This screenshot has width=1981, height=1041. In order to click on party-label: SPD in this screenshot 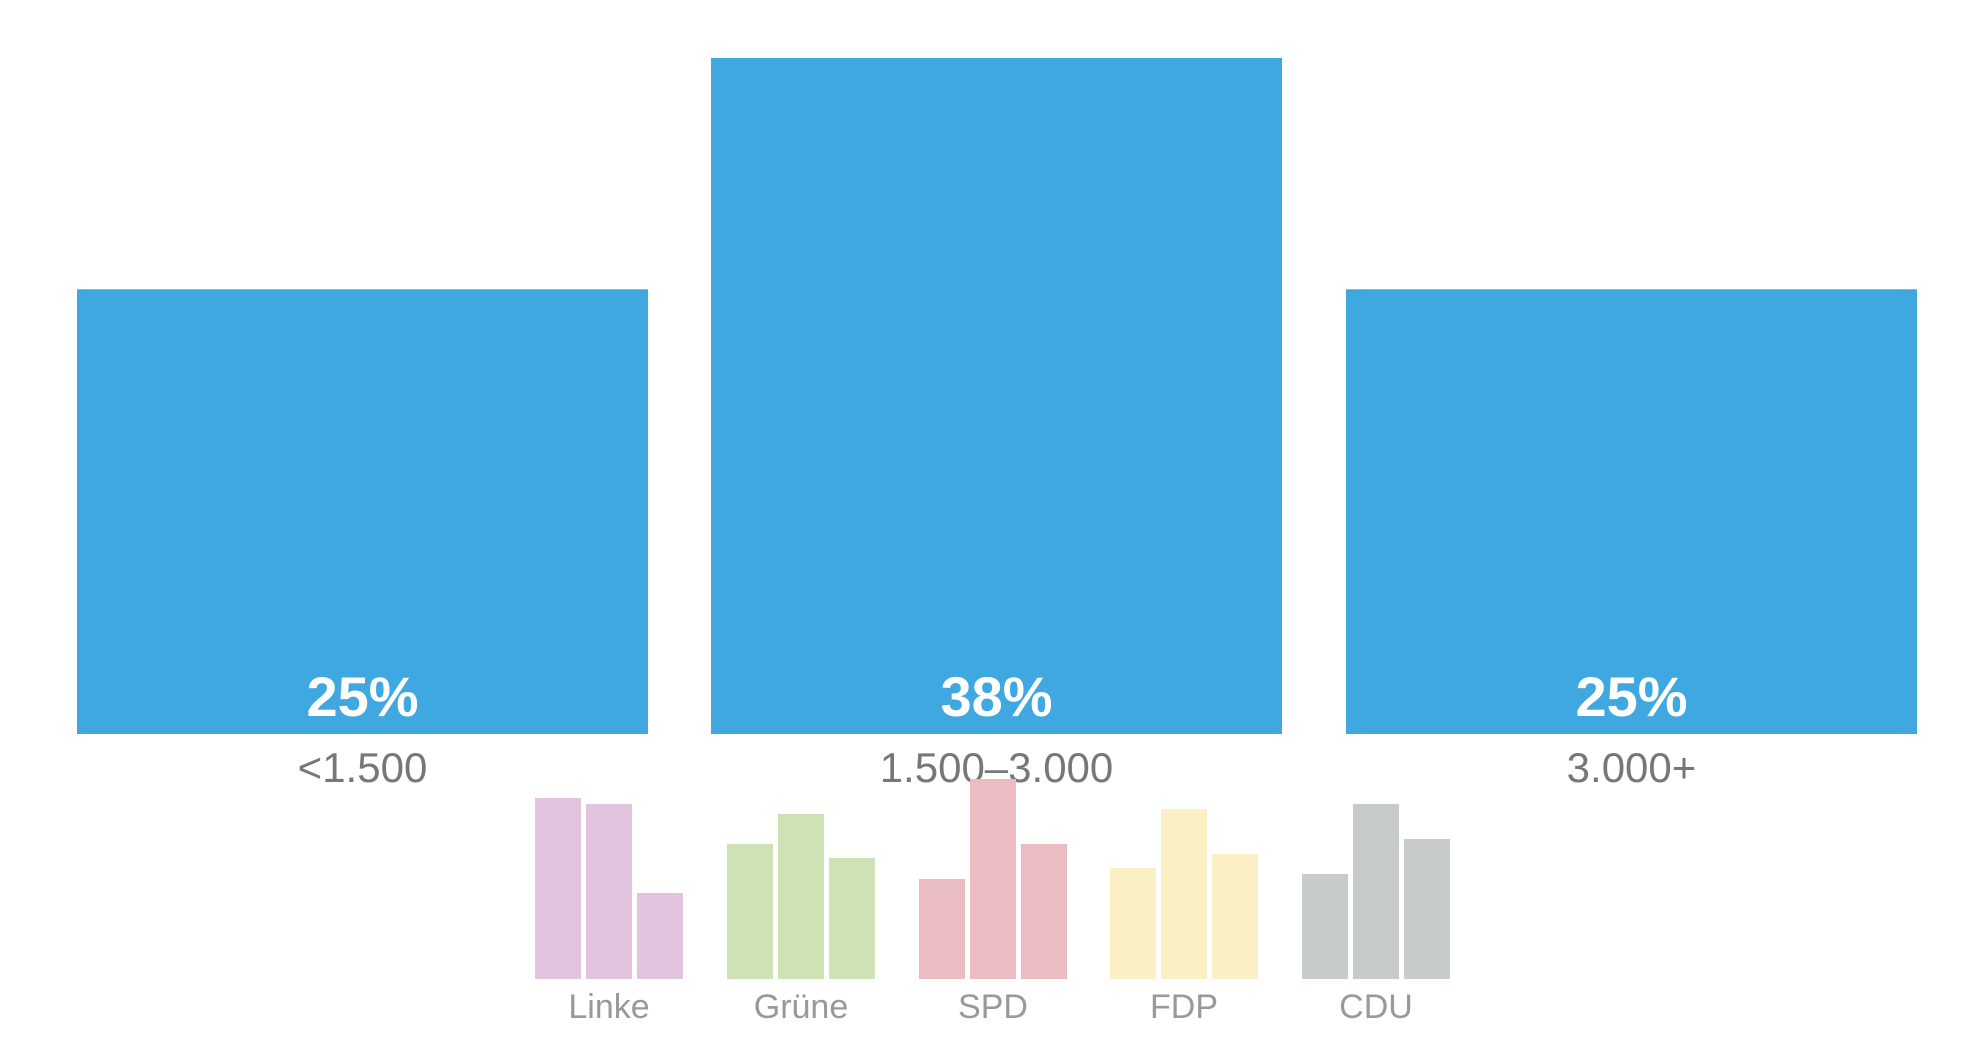, I will do `click(993, 1007)`.